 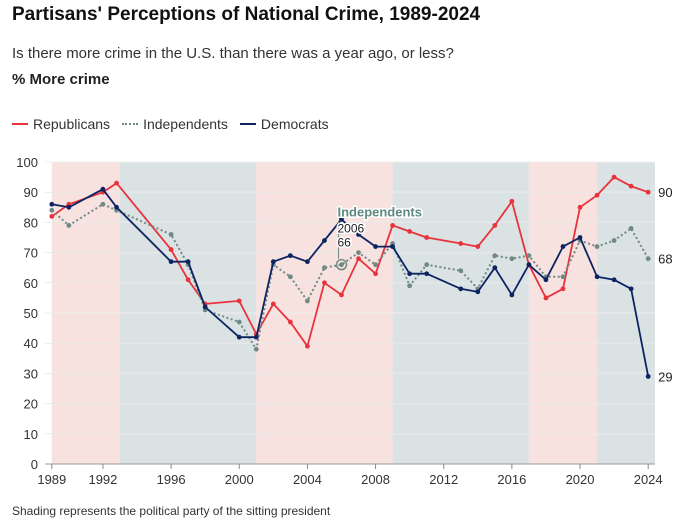 I want to click on legend-item-independents: Independents, so click(x=175, y=124).